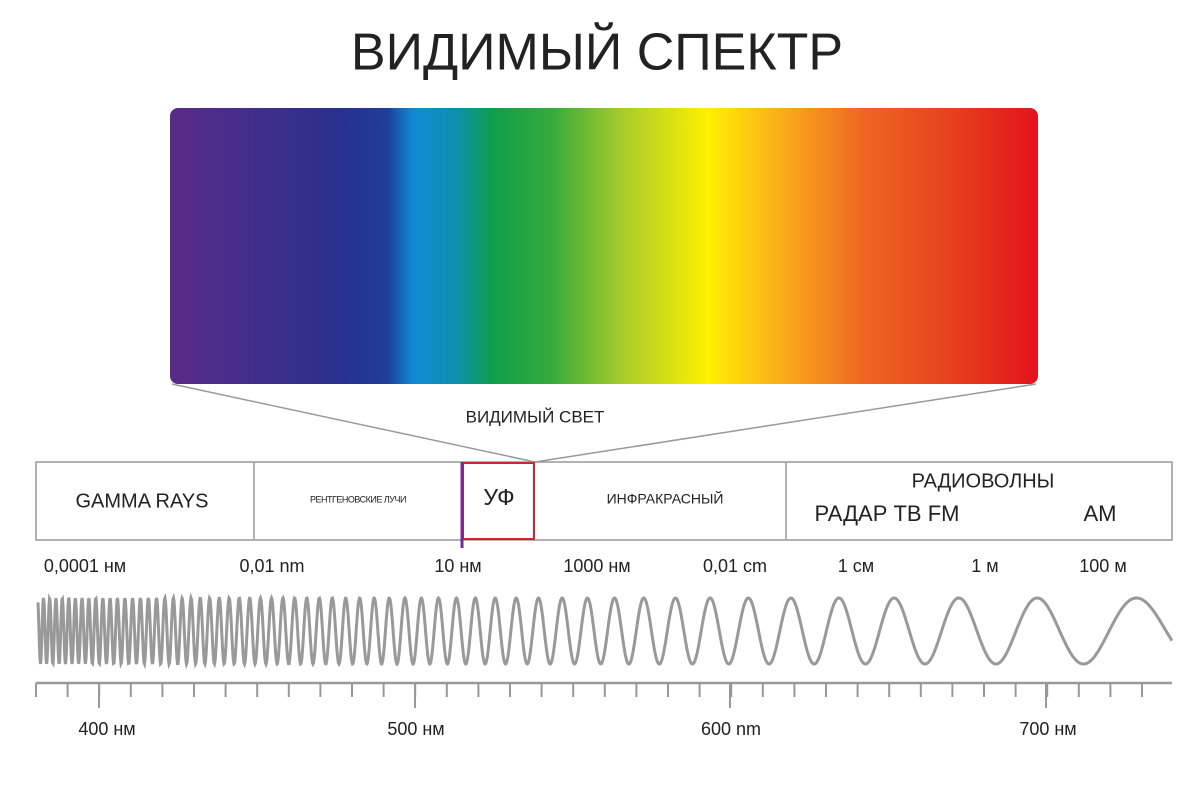 The width and height of the screenshot is (1200, 796). Describe the element at coordinates (271, 566) in the screenshot. I see `wavelength-label: 0,01 nm` at that location.